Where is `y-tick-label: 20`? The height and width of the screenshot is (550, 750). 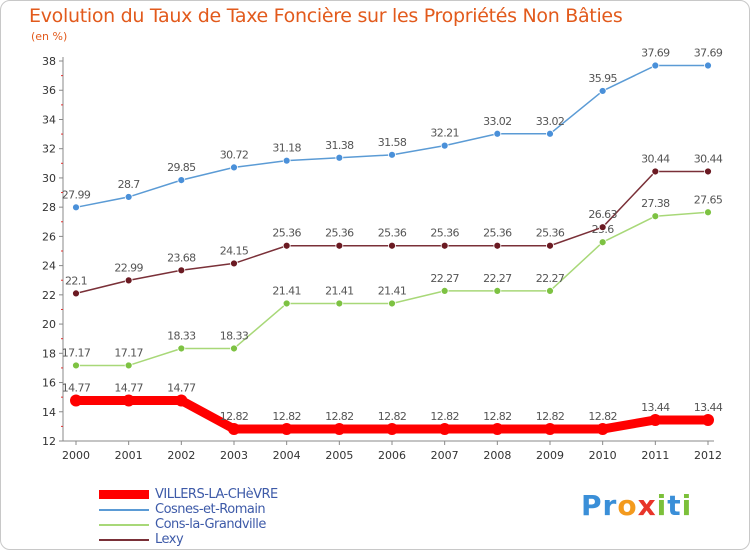
y-tick-label: 20 is located at coordinates (49, 324).